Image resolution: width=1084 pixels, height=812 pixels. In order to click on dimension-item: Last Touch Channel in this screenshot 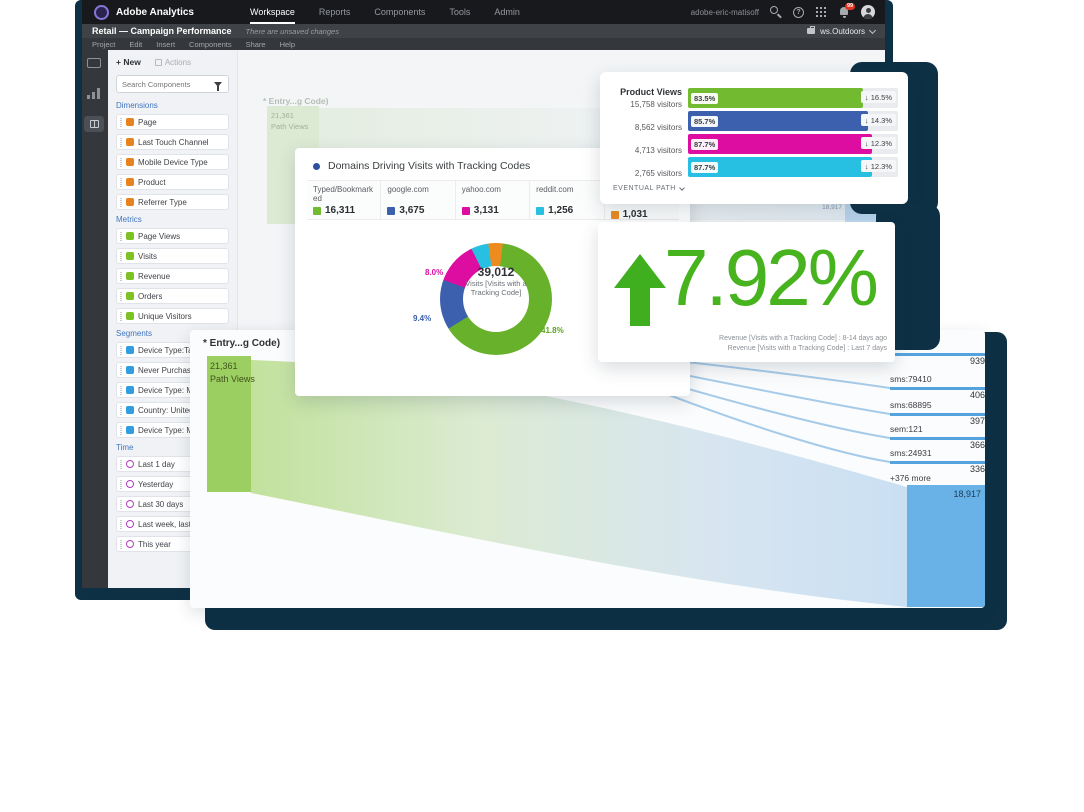, I will do `click(172, 142)`.